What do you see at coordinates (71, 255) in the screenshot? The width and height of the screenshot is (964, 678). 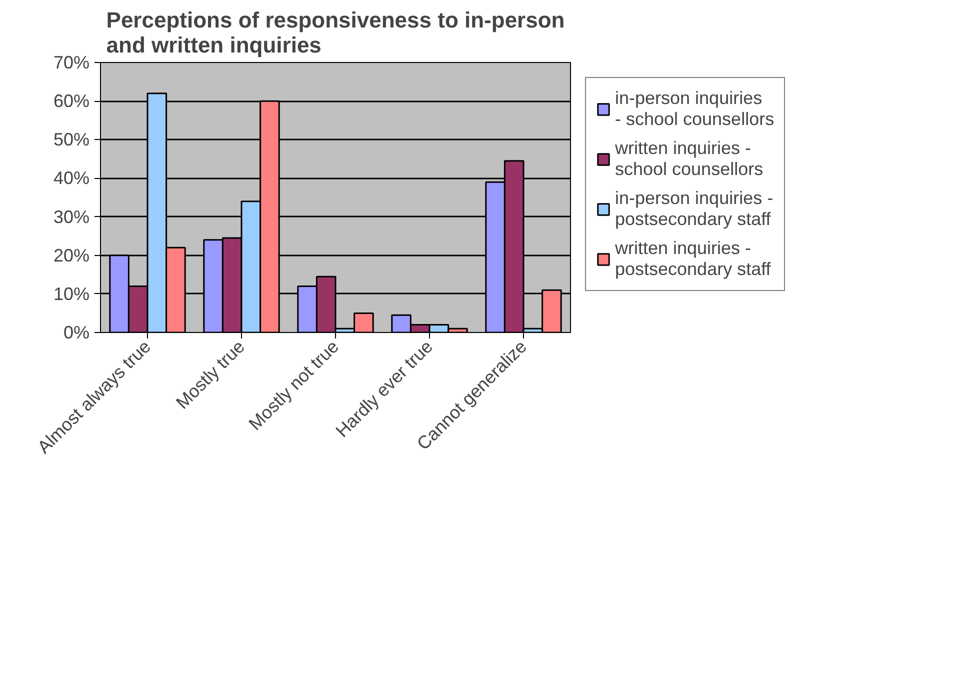 I see `y-tick-label: 20%` at bounding box center [71, 255].